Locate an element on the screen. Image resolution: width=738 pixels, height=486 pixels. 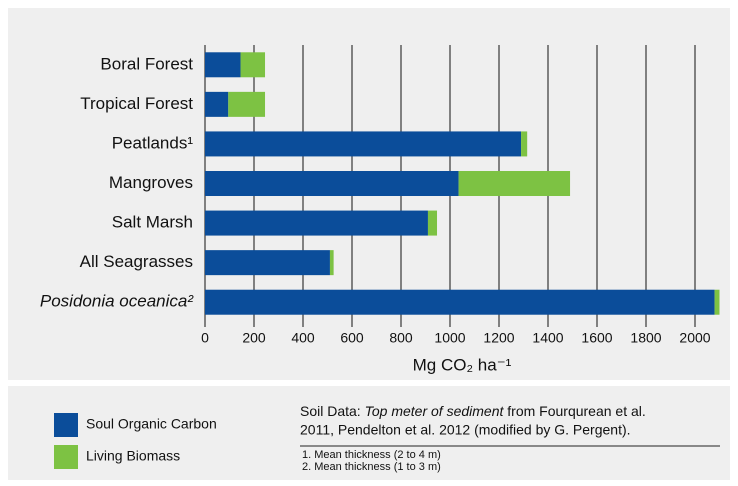
x-axis-label: Mg CO₂ ha⁻¹ is located at coordinates (462, 364).